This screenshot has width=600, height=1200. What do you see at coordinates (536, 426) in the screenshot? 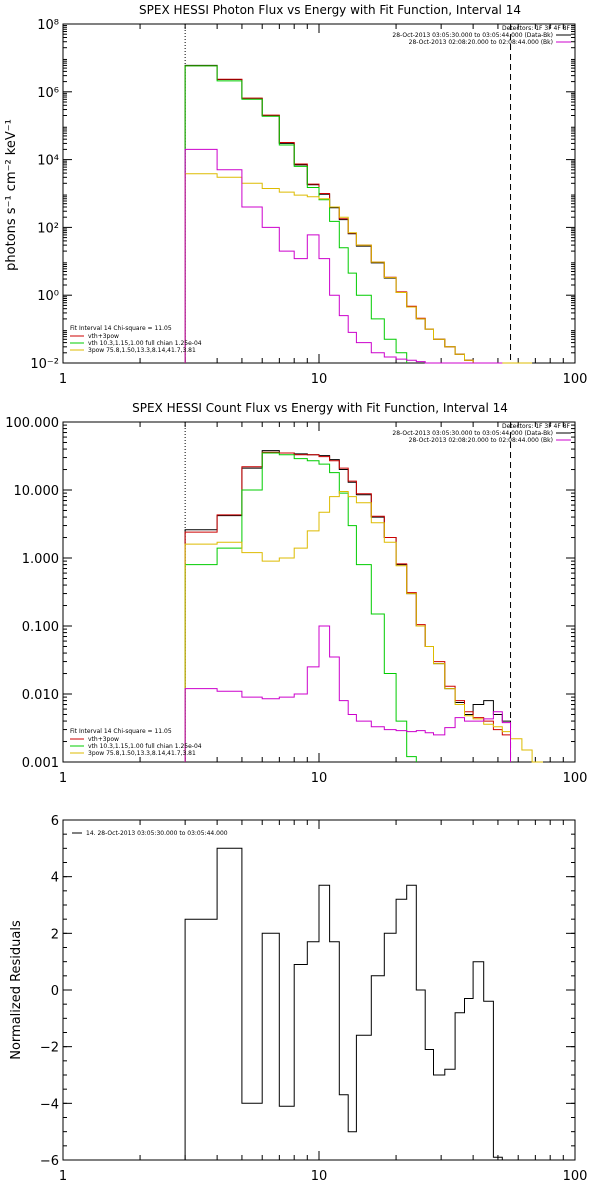
I see `count-legend-detectors: Detectors: 1F 3F 4F 8F` at bounding box center [536, 426].